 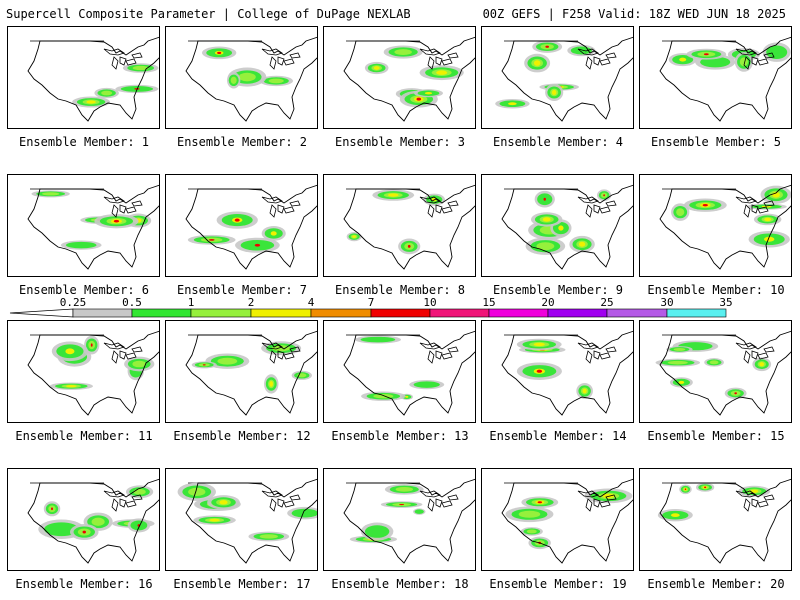 What do you see at coordinates (73, 302) in the screenshot?
I see `scale-tick-label: 0.25` at bounding box center [73, 302].